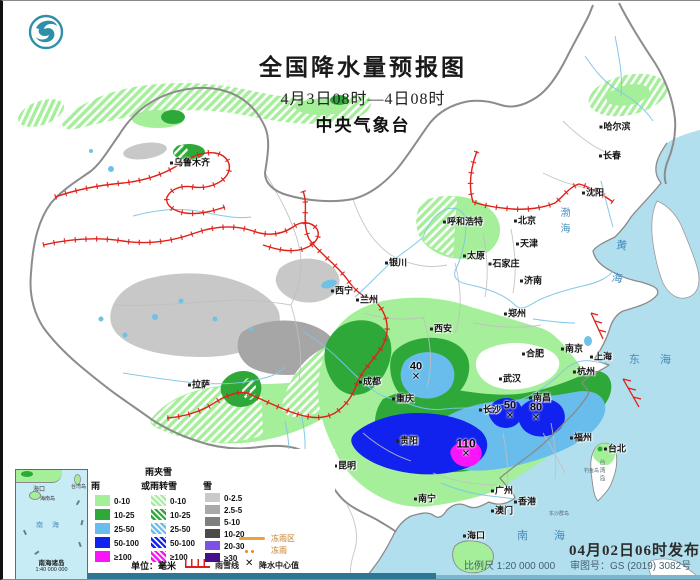  I want to click on city-label: 杭州, so click(584, 372).